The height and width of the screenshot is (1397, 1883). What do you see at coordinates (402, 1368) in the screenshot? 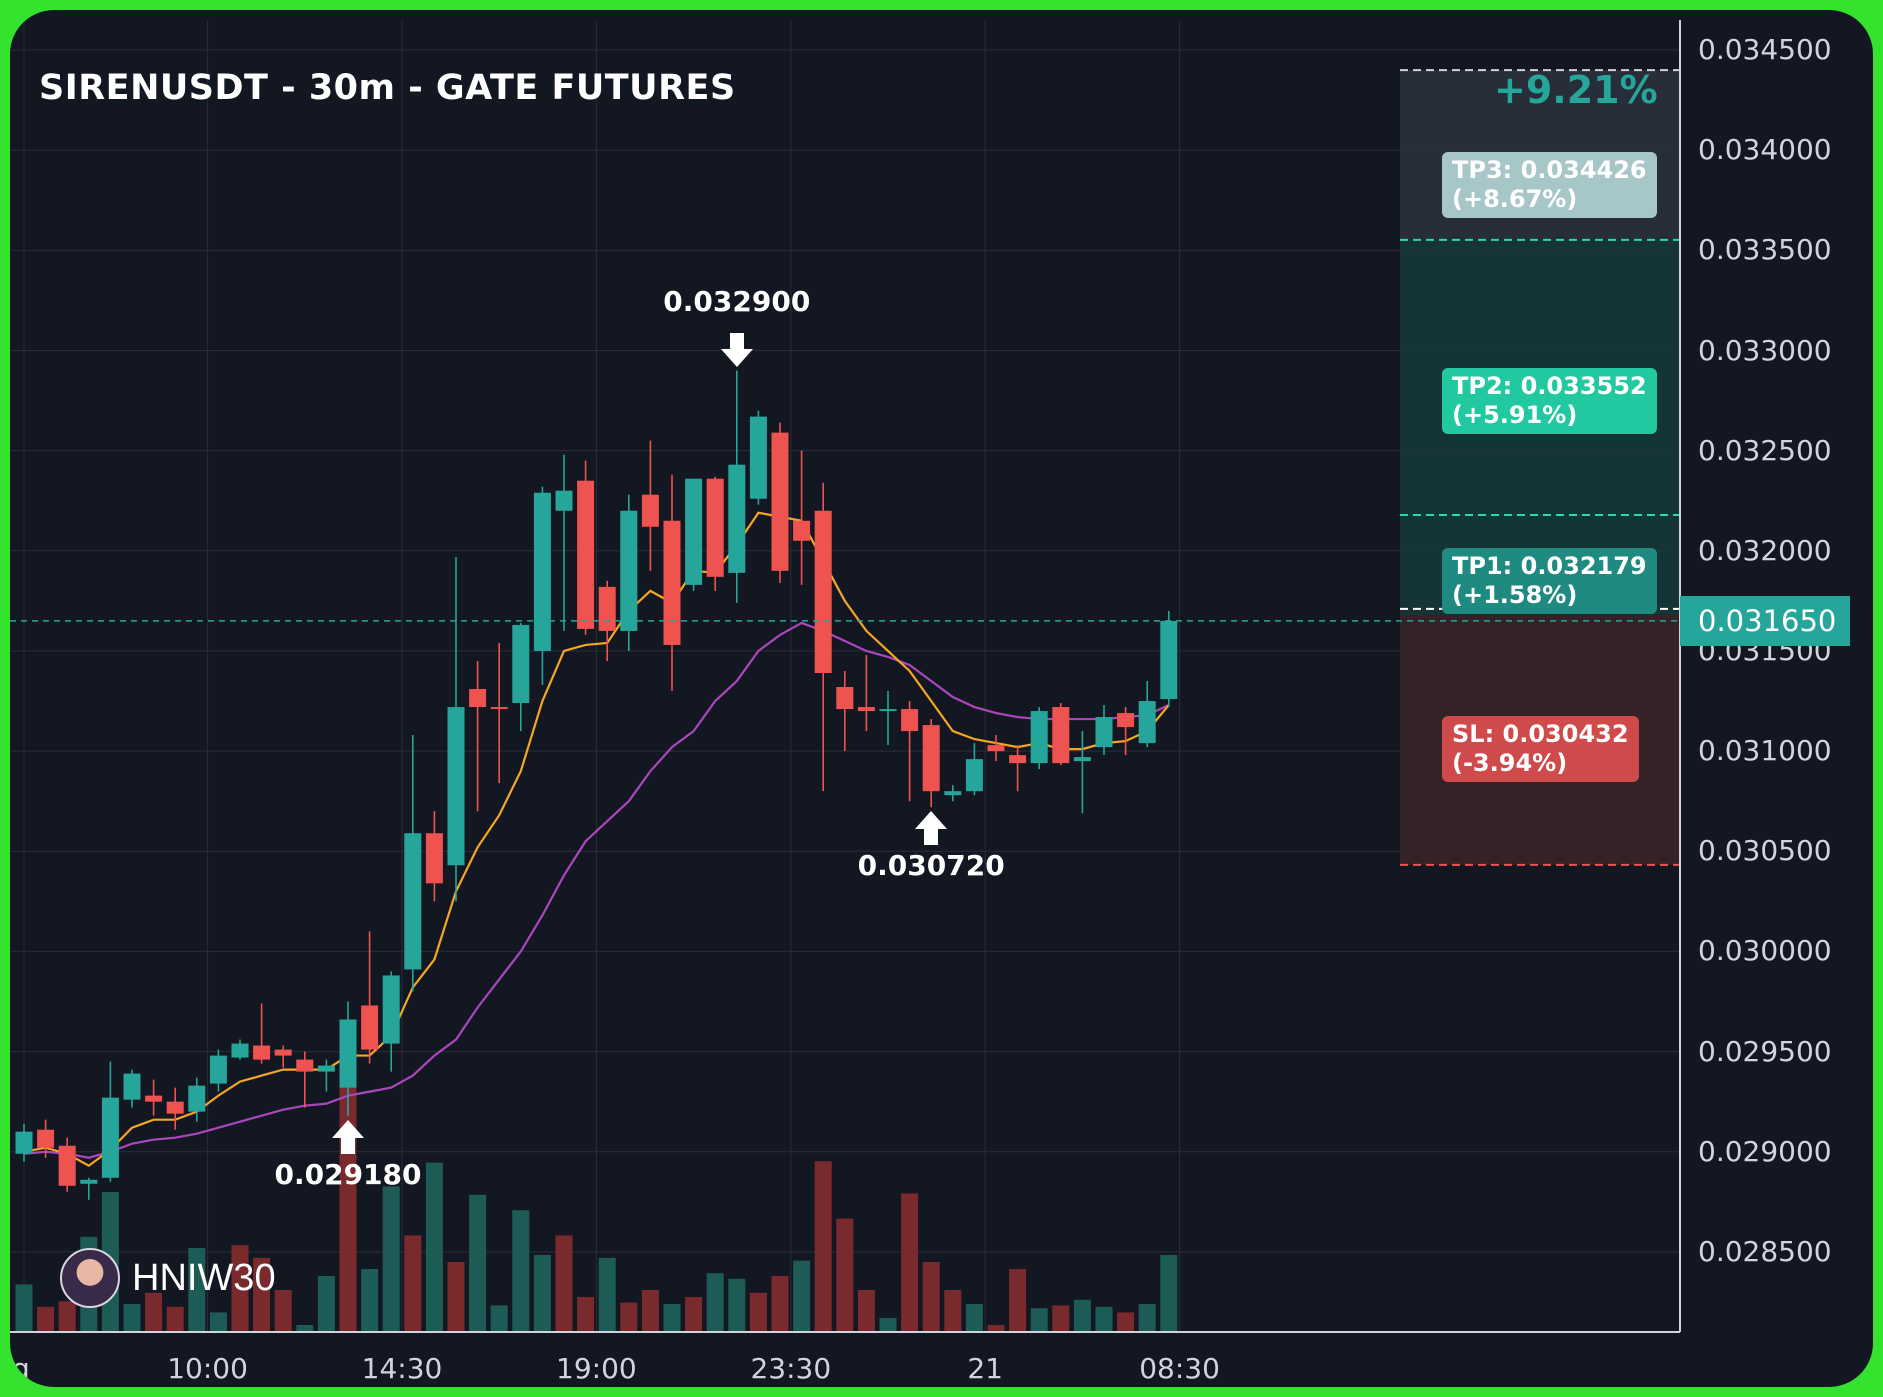
I see `time-tick-label: 14:30` at bounding box center [402, 1368].